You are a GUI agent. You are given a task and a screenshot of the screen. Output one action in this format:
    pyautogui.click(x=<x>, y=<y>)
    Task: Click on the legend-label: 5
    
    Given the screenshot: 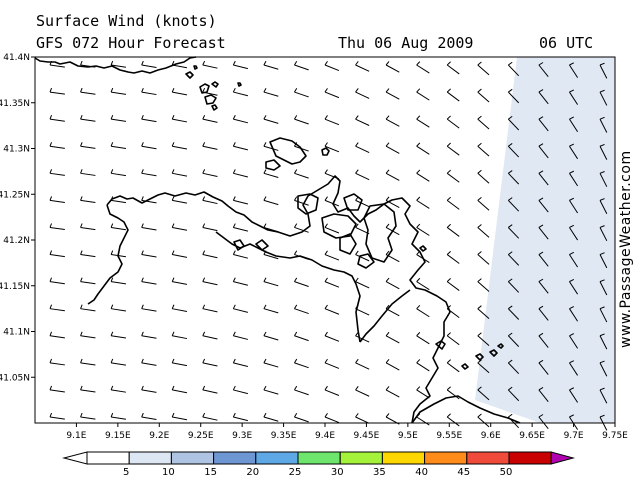 What is the action you would take?
    pyautogui.click(x=126, y=472)
    